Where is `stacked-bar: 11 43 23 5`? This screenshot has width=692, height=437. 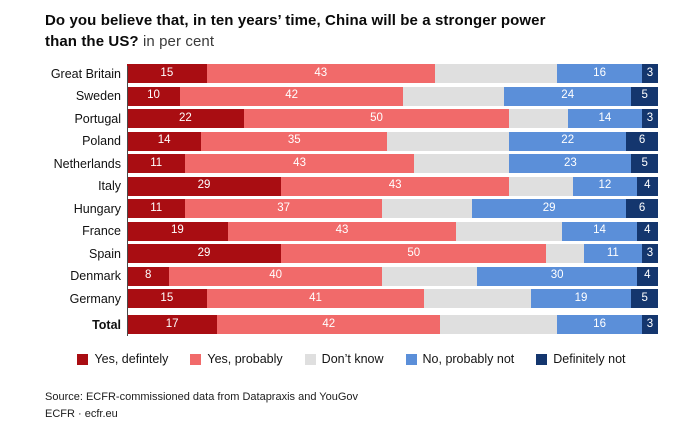
stacked-bar: 11 43 23 5 is located at coordinates (392, 163).